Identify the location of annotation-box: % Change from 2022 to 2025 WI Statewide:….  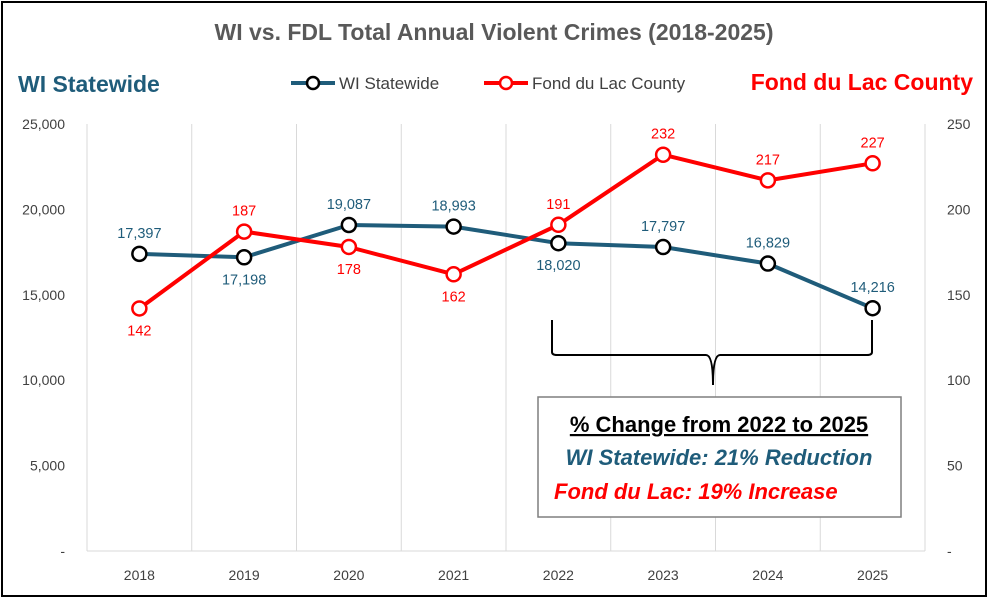
(719, 457).